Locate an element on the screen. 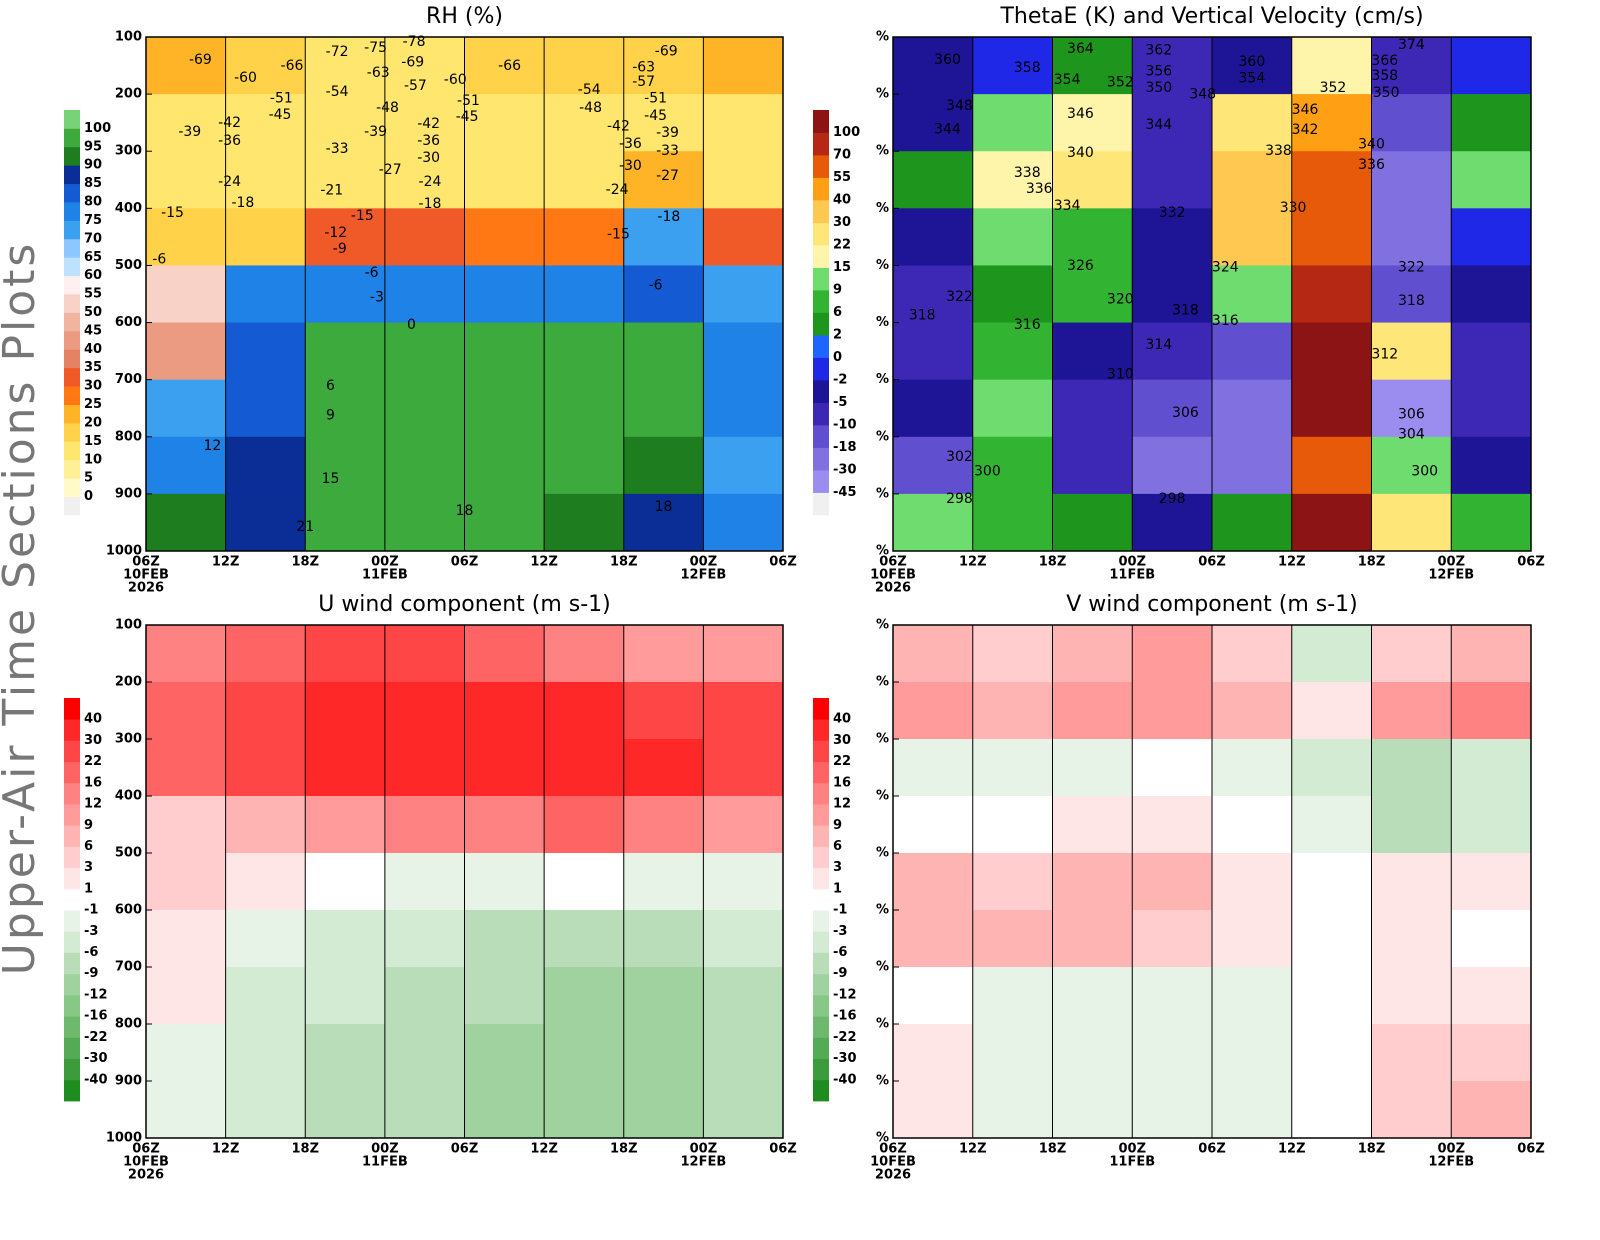 Image resolution: width=1600 pixels, height=1240 pixels. contour-label: 354 is located at coordinates (1067, 80).